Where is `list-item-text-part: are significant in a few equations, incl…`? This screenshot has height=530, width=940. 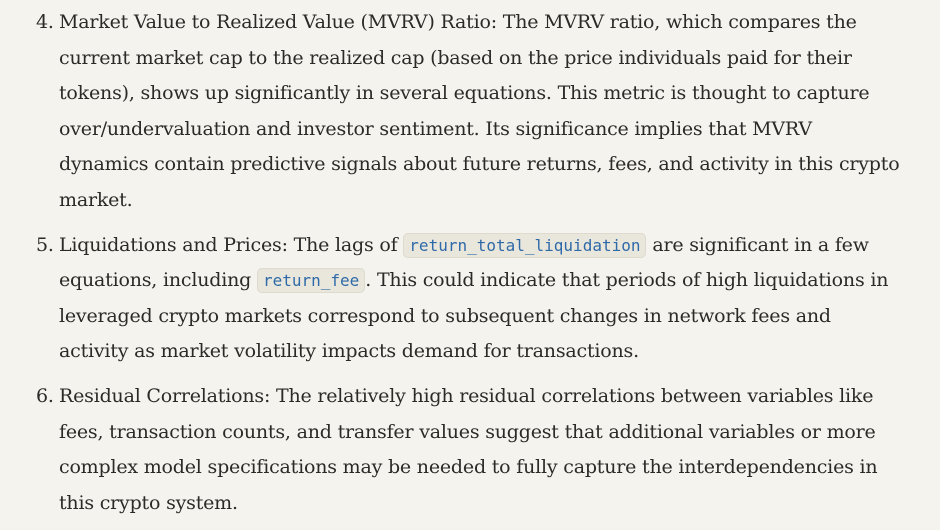 list-item-text-part: are significant in a few equations, incl… is located at coordinates (464, 262).